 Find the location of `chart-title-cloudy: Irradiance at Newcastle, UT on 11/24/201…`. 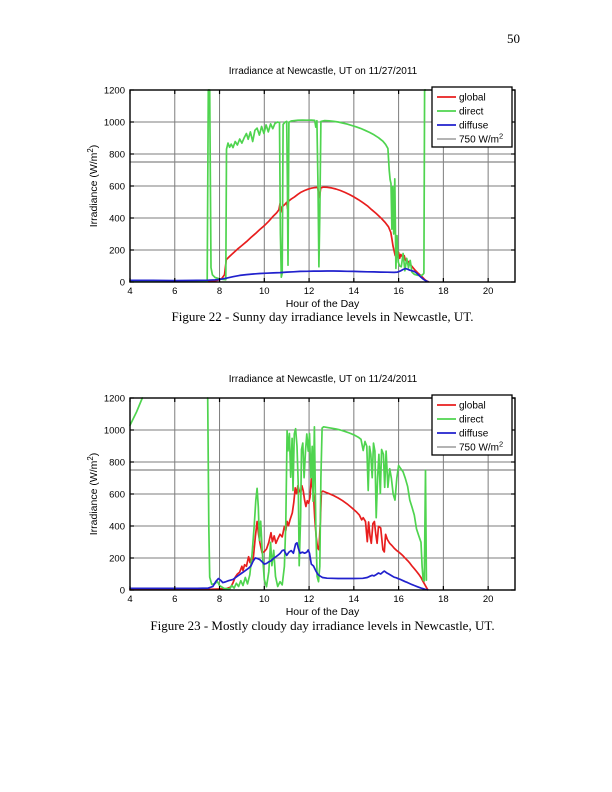

chart-title-cloudy: Irradiance at Newcastle, UT on 11/24/201… is located at coordinates (323, 379).